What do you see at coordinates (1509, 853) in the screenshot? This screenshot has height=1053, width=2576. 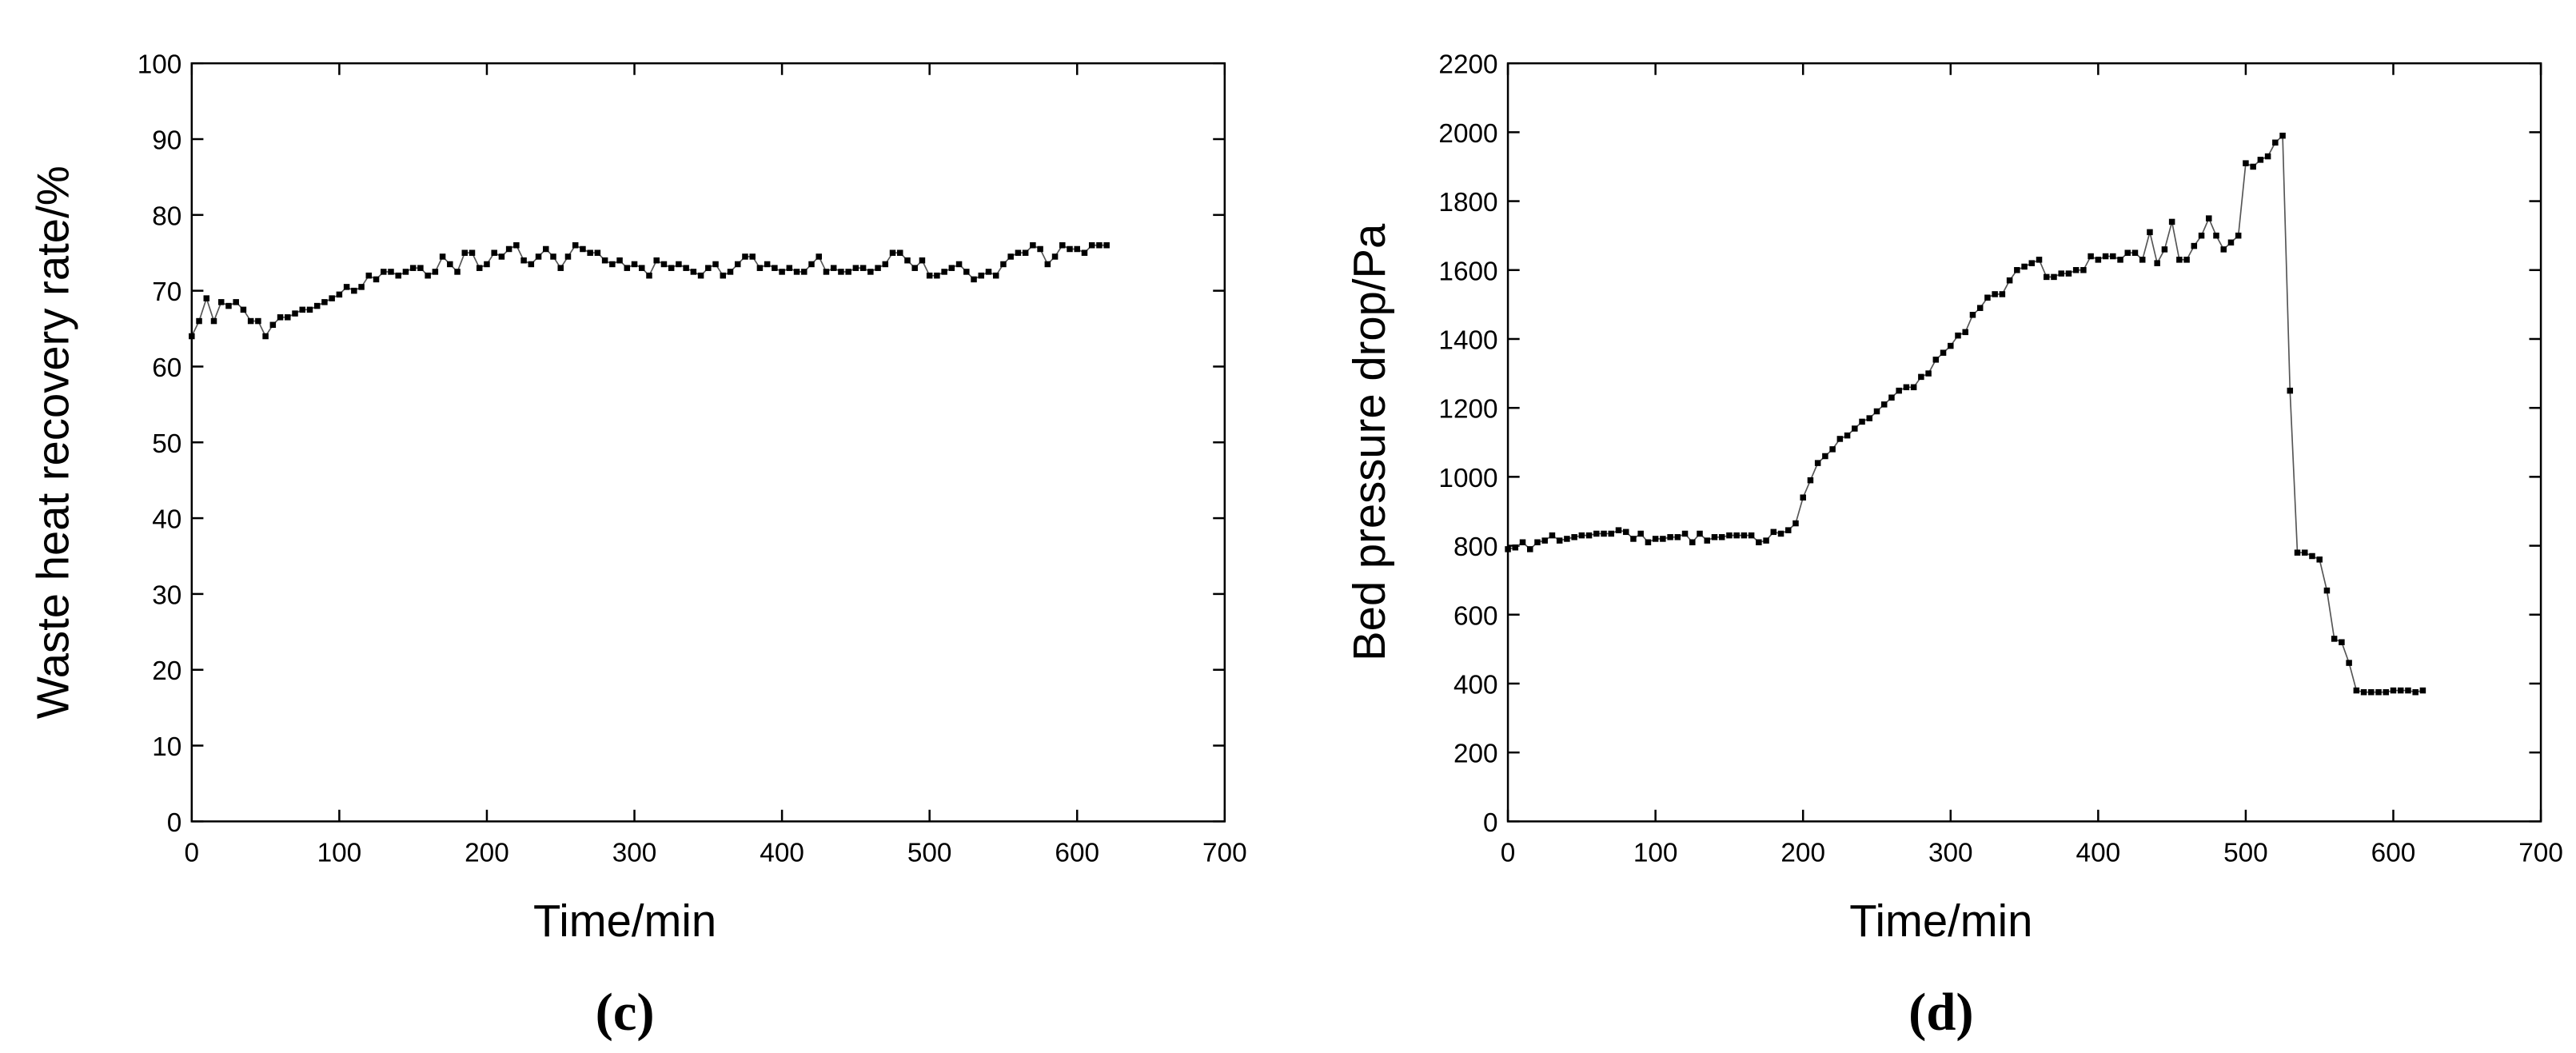 I see `x-tick-label: 0` at bounding box center [1509, 853].